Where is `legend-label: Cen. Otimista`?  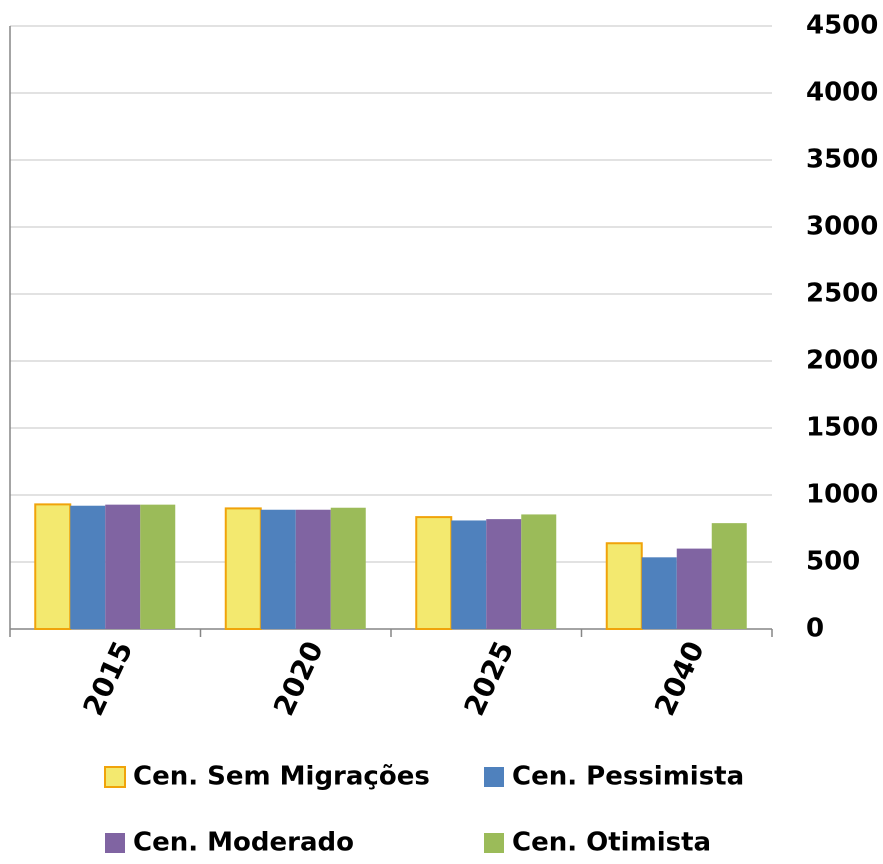 legend-label: Cen. Otimista is located at coordinates (611, 843).